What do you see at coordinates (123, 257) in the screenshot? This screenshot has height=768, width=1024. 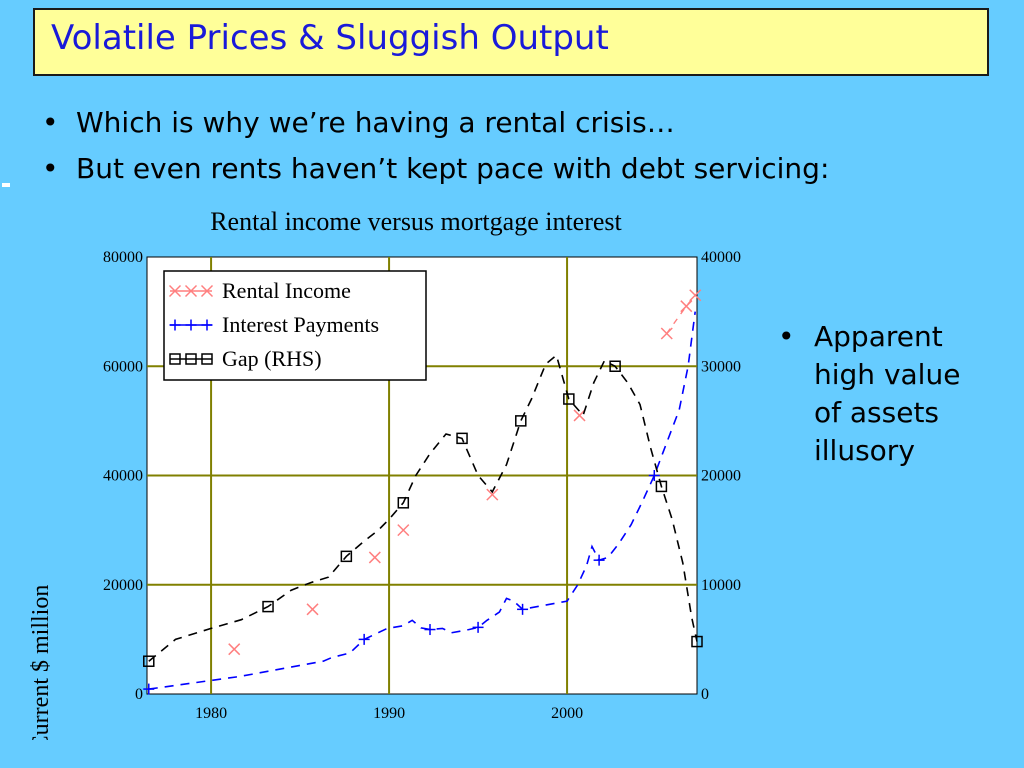 I see `y-left-tick-label: 80000` at bounding box center [123, 257].